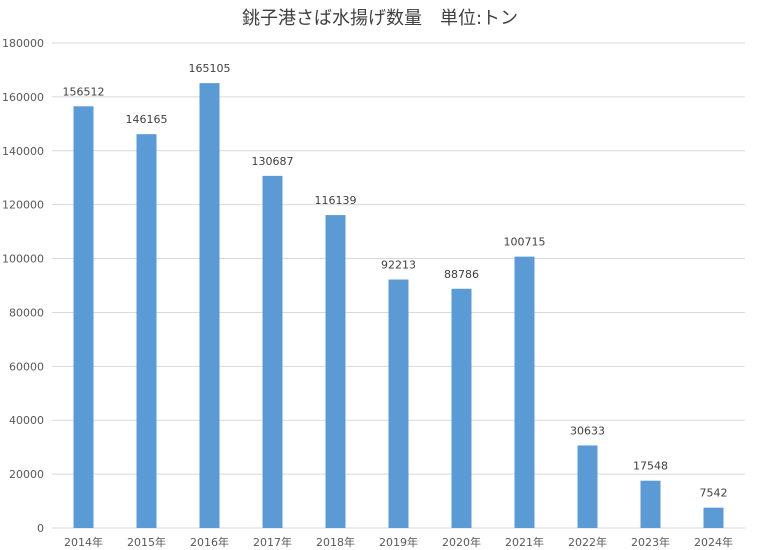  What do you see at coordinates (23, 151) in the screenshot?
I see `y-tick-label: 140000` at bounding box center [23, 151].